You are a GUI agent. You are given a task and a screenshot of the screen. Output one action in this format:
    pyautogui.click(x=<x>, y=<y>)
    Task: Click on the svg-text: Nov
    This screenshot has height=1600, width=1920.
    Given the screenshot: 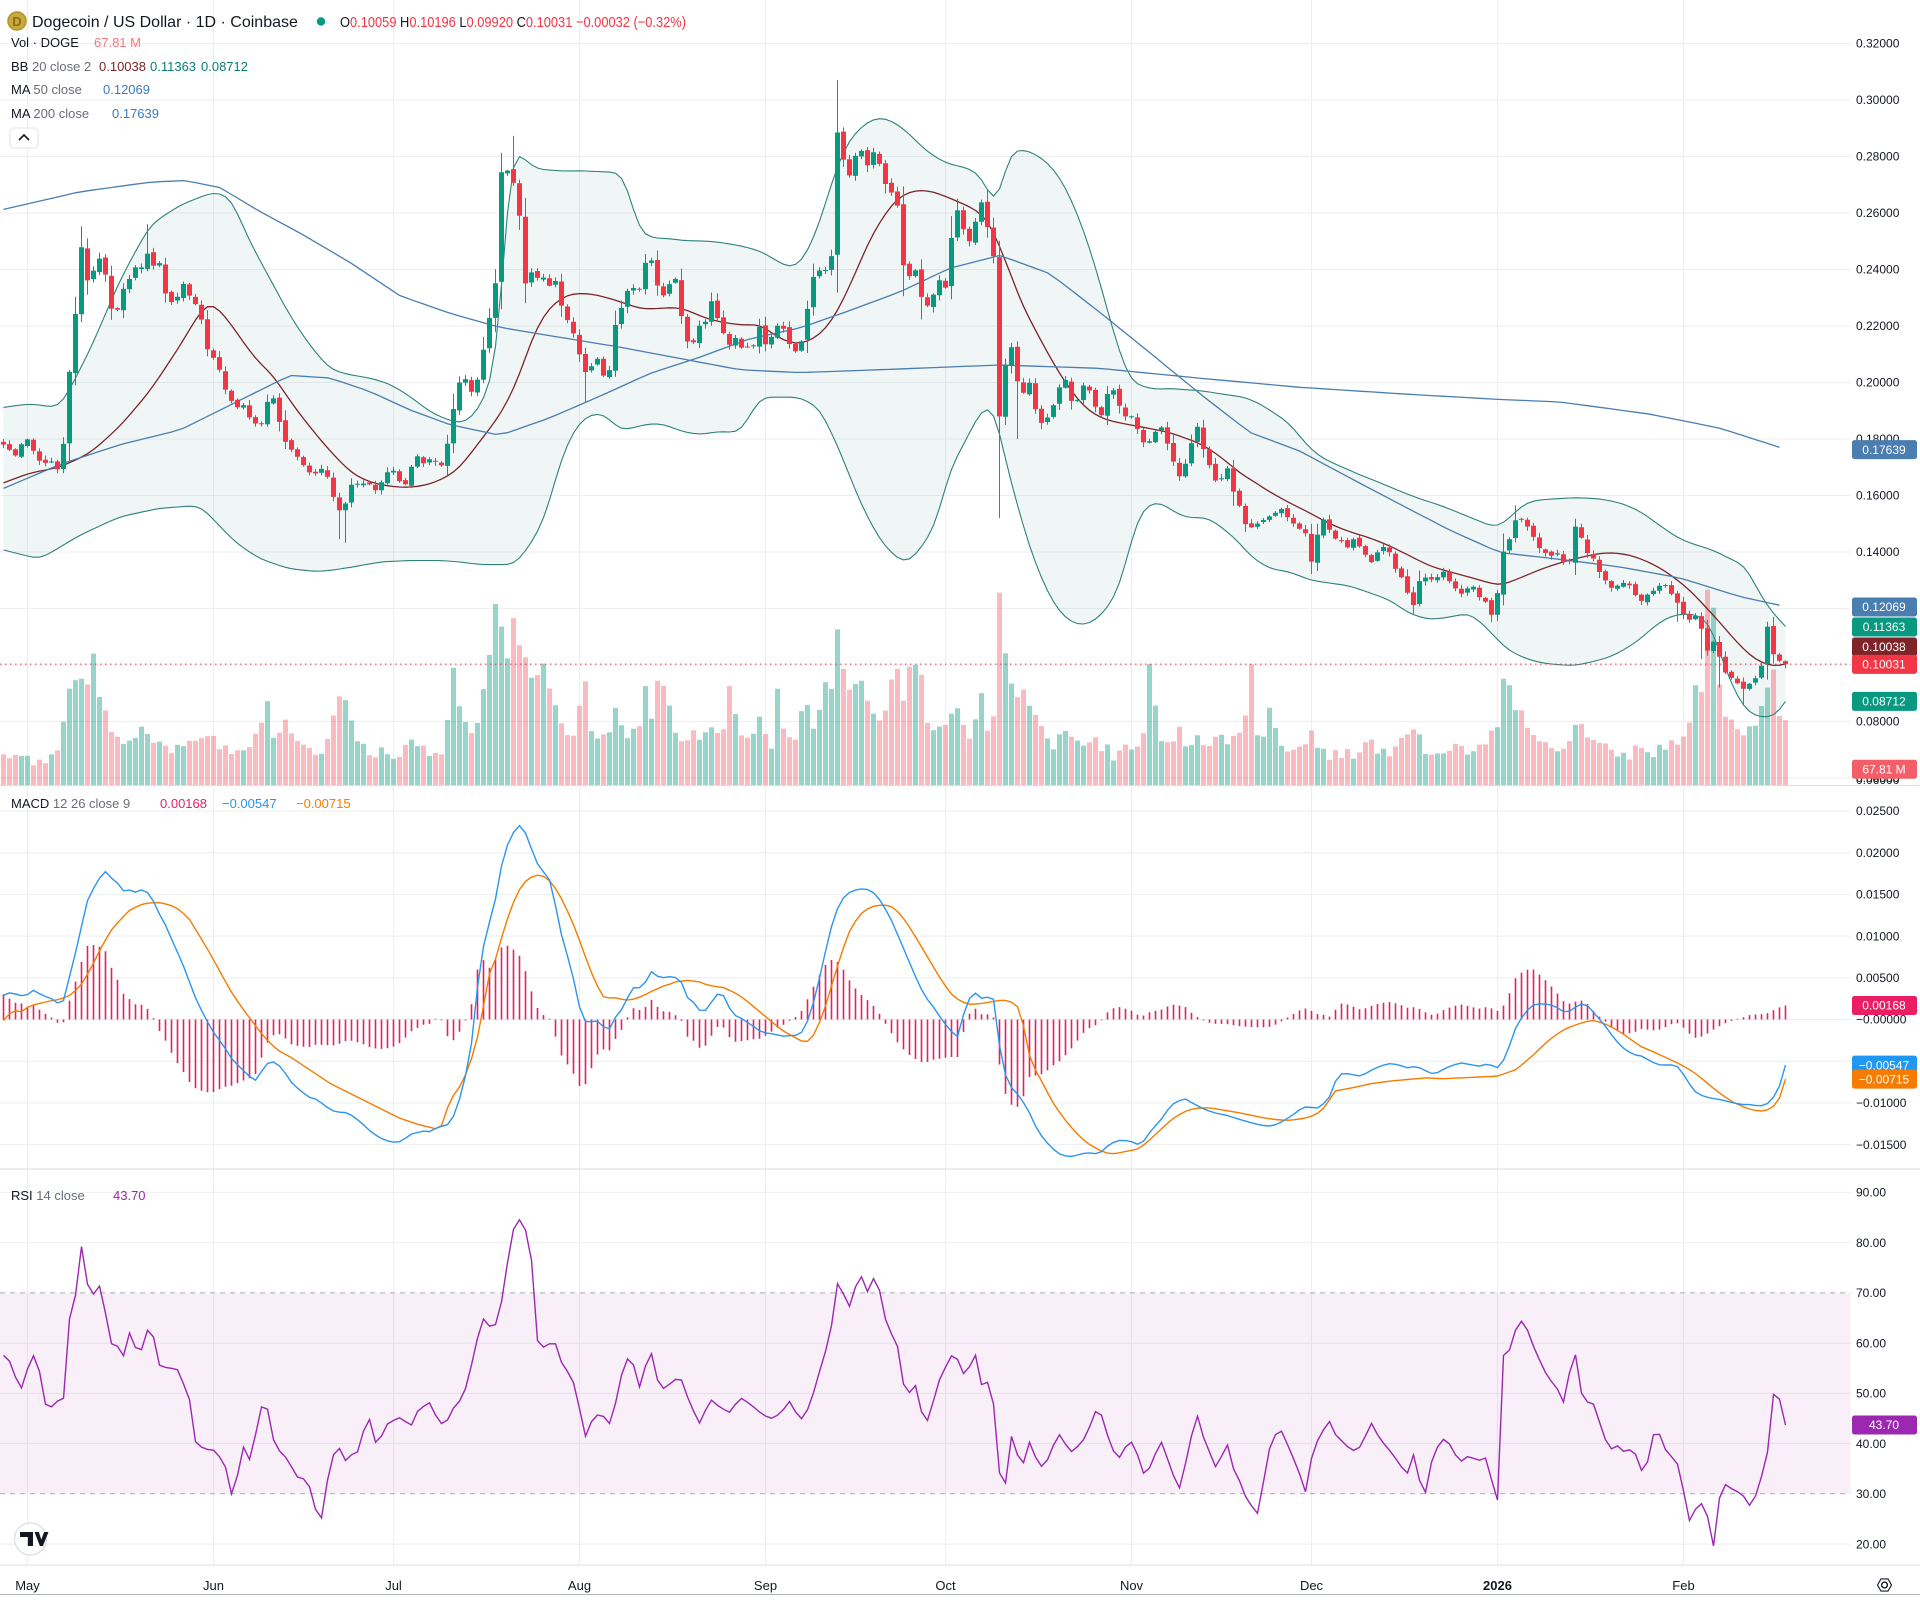 What is the action you would take?
    pyautogui.click(x=1132, y=1585)
    